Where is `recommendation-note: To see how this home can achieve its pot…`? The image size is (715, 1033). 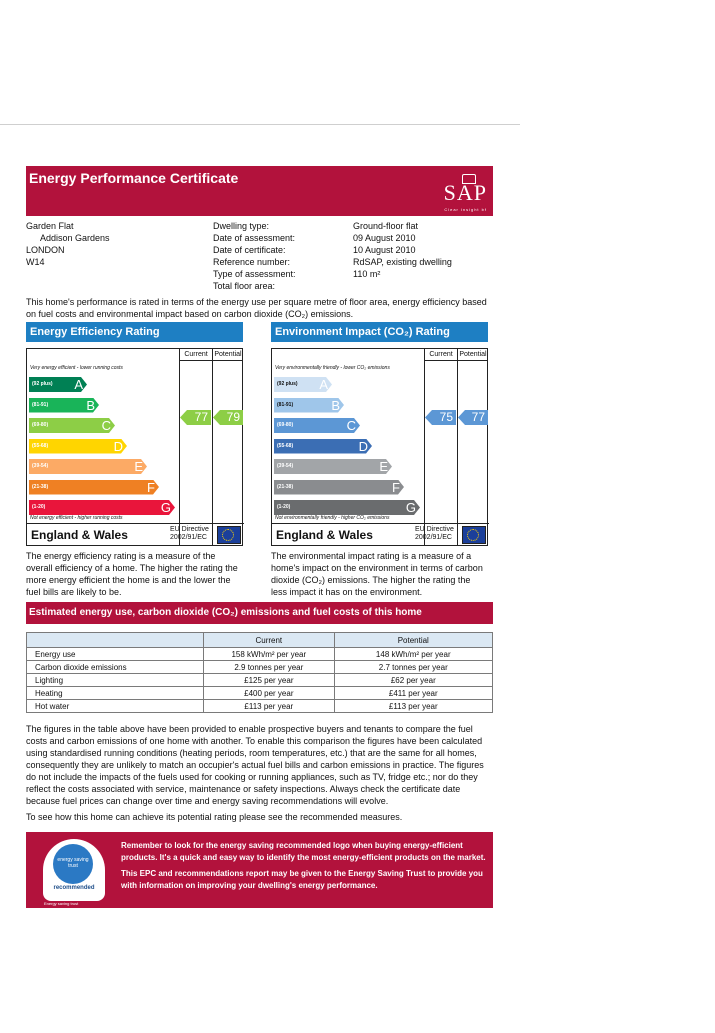 recommendation-note: To see how this home can achieve its pot… is located at coordinates (214, 817).